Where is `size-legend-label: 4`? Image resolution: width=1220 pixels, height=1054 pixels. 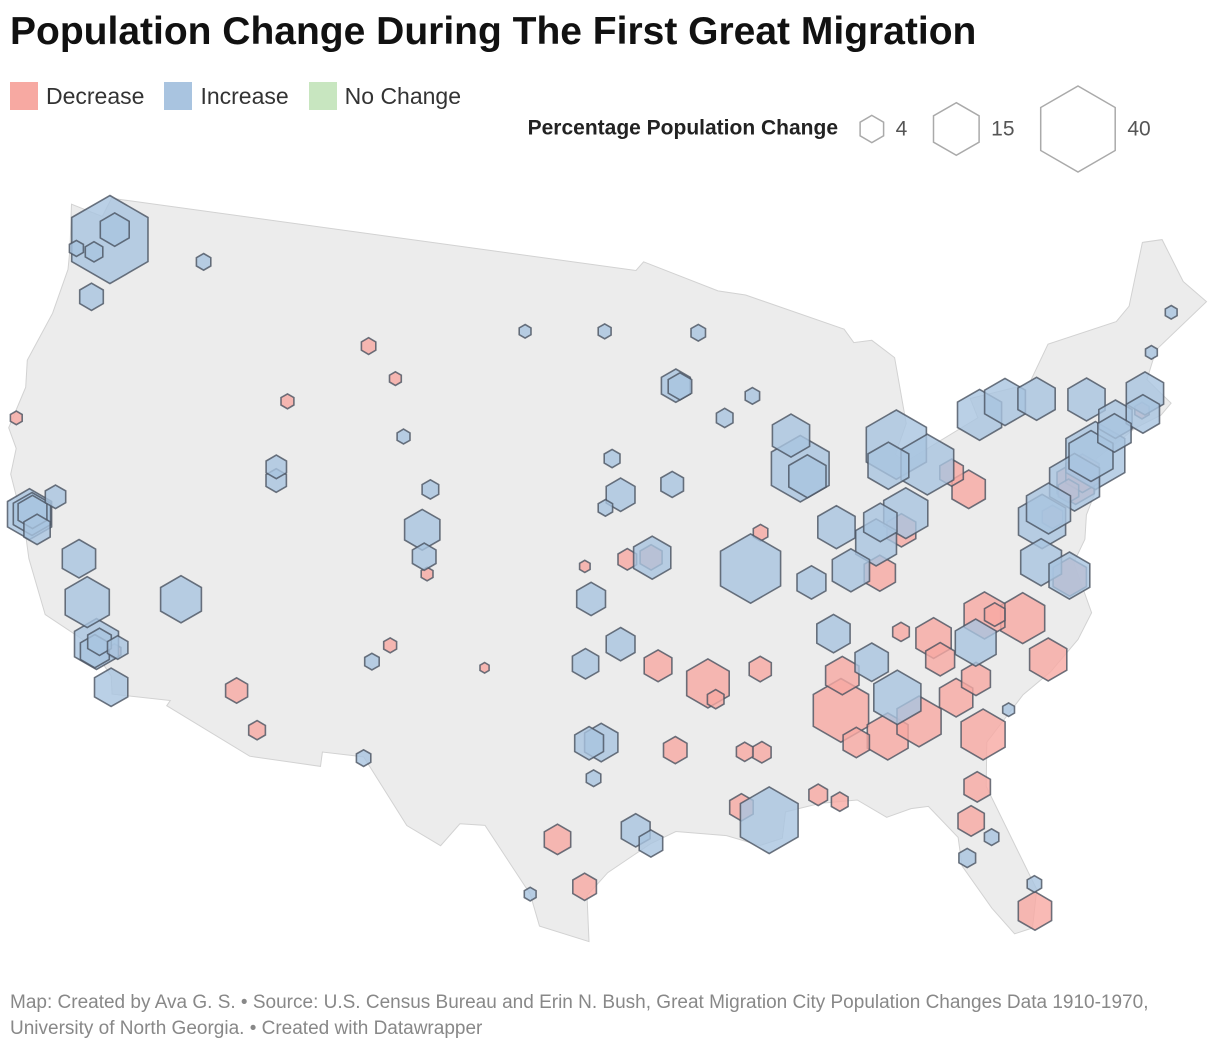 size-legend-label: 4 is located at coordinates (902, 129).